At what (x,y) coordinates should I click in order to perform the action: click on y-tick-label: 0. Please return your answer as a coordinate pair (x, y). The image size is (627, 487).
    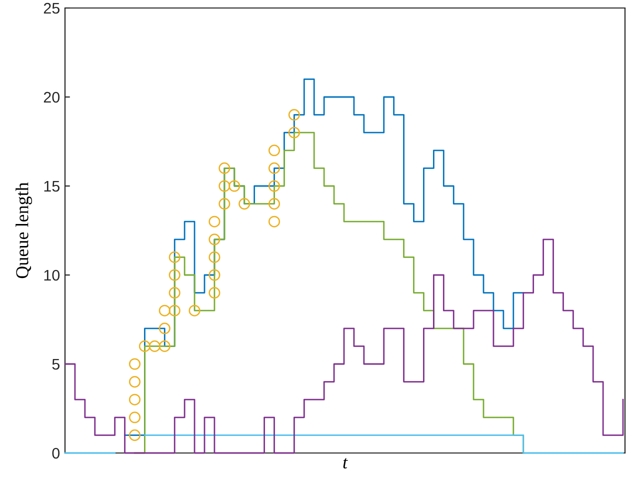
    Looking at the image, I should click on (56, 453).